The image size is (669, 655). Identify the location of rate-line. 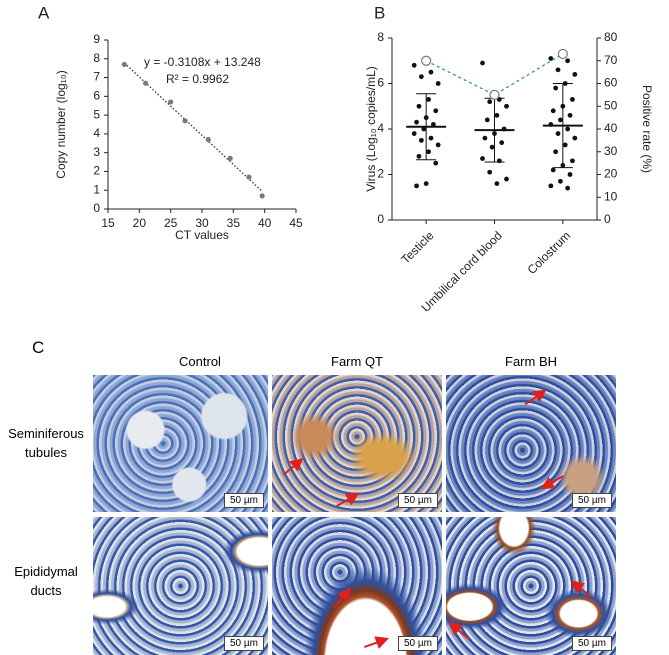
(494, 74).